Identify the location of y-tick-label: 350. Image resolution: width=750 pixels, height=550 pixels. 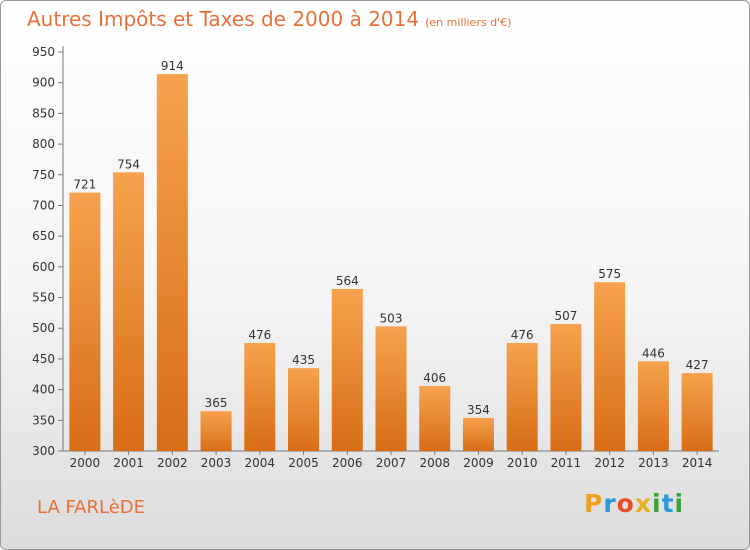
(43, 420).